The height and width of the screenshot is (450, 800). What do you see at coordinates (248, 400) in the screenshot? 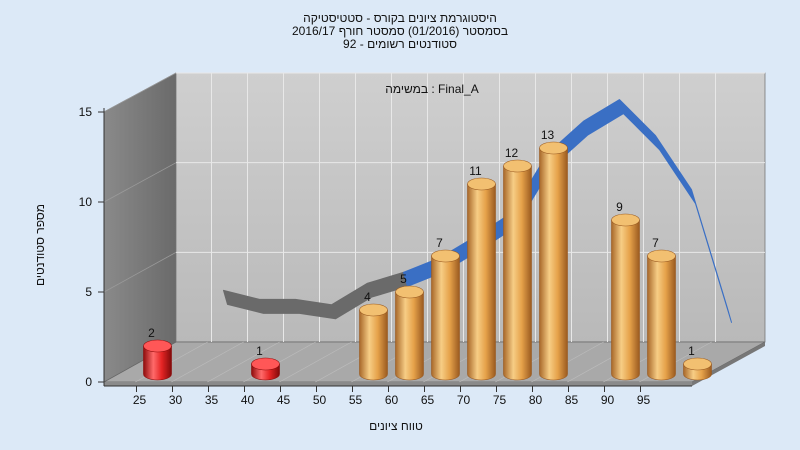
I see `x-tick-label: 40` at bounding box center [248, 400].